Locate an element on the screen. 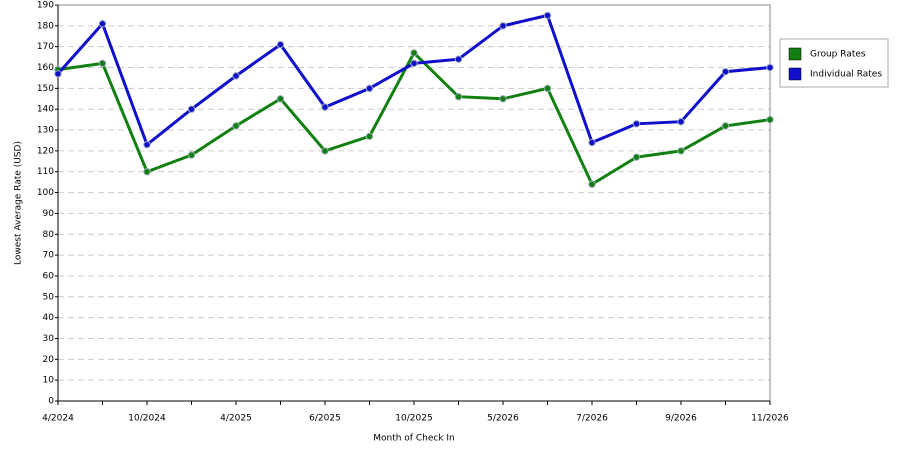 This screenshot has height=454, width=900. y-tick-label: 140 is located at coordinates (45, 110).